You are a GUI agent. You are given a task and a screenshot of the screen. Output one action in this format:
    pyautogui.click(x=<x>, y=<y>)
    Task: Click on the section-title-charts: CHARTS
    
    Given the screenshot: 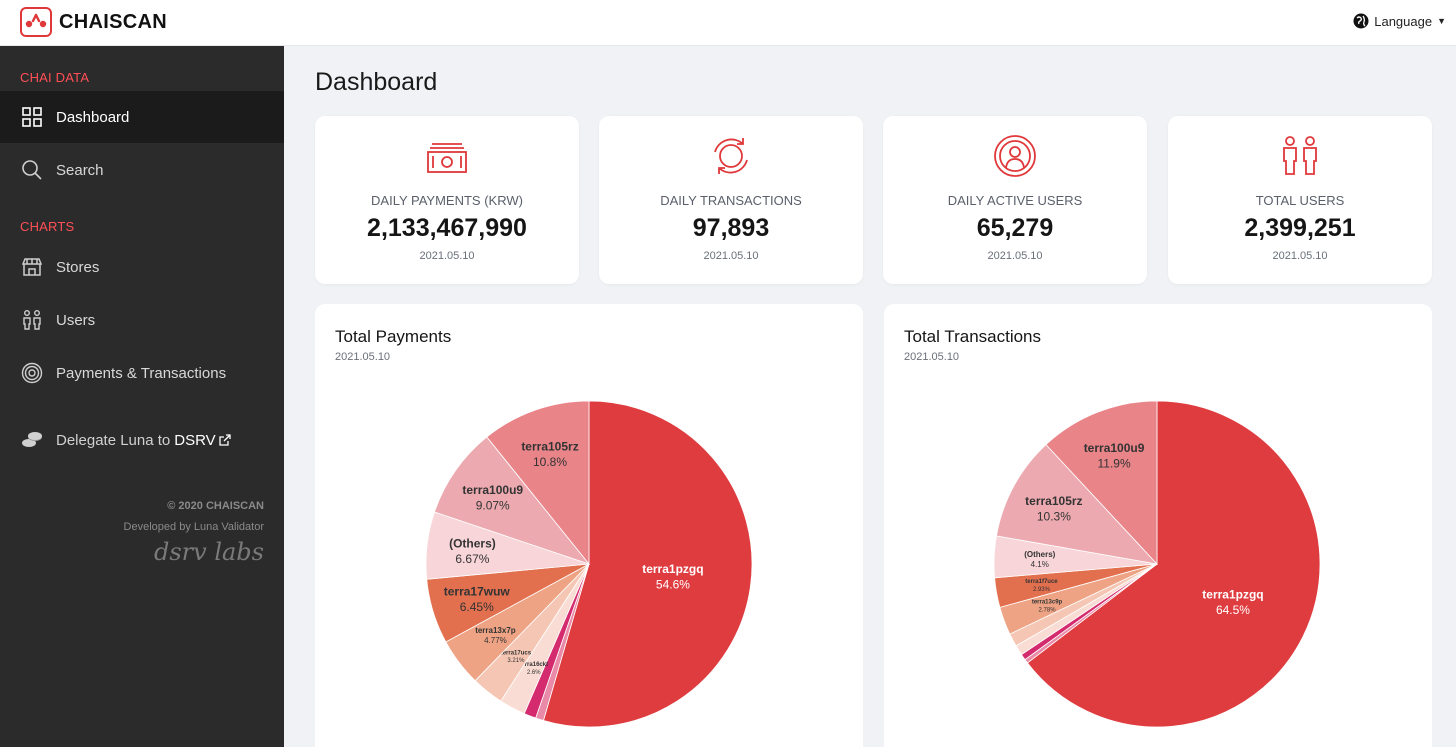 What is the action you would take?
    pyautogui.click(x=47, y=226)
    